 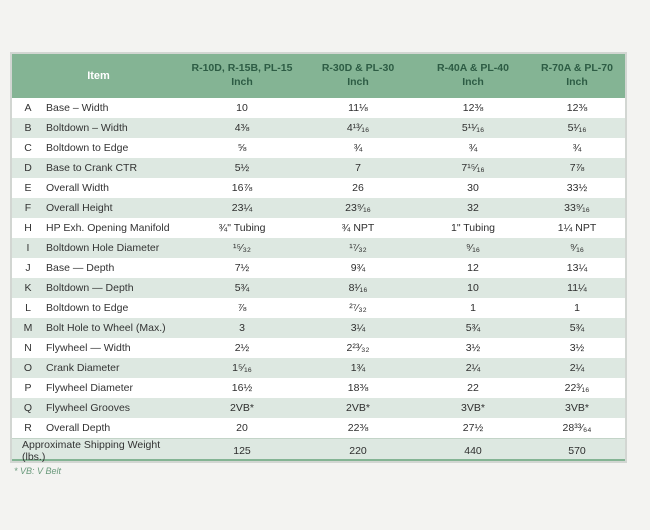 What do you see at coordinates (577, 188) in the screenshot?
I see `row-value-col-4: 33½` at bounding box center [577, 188].